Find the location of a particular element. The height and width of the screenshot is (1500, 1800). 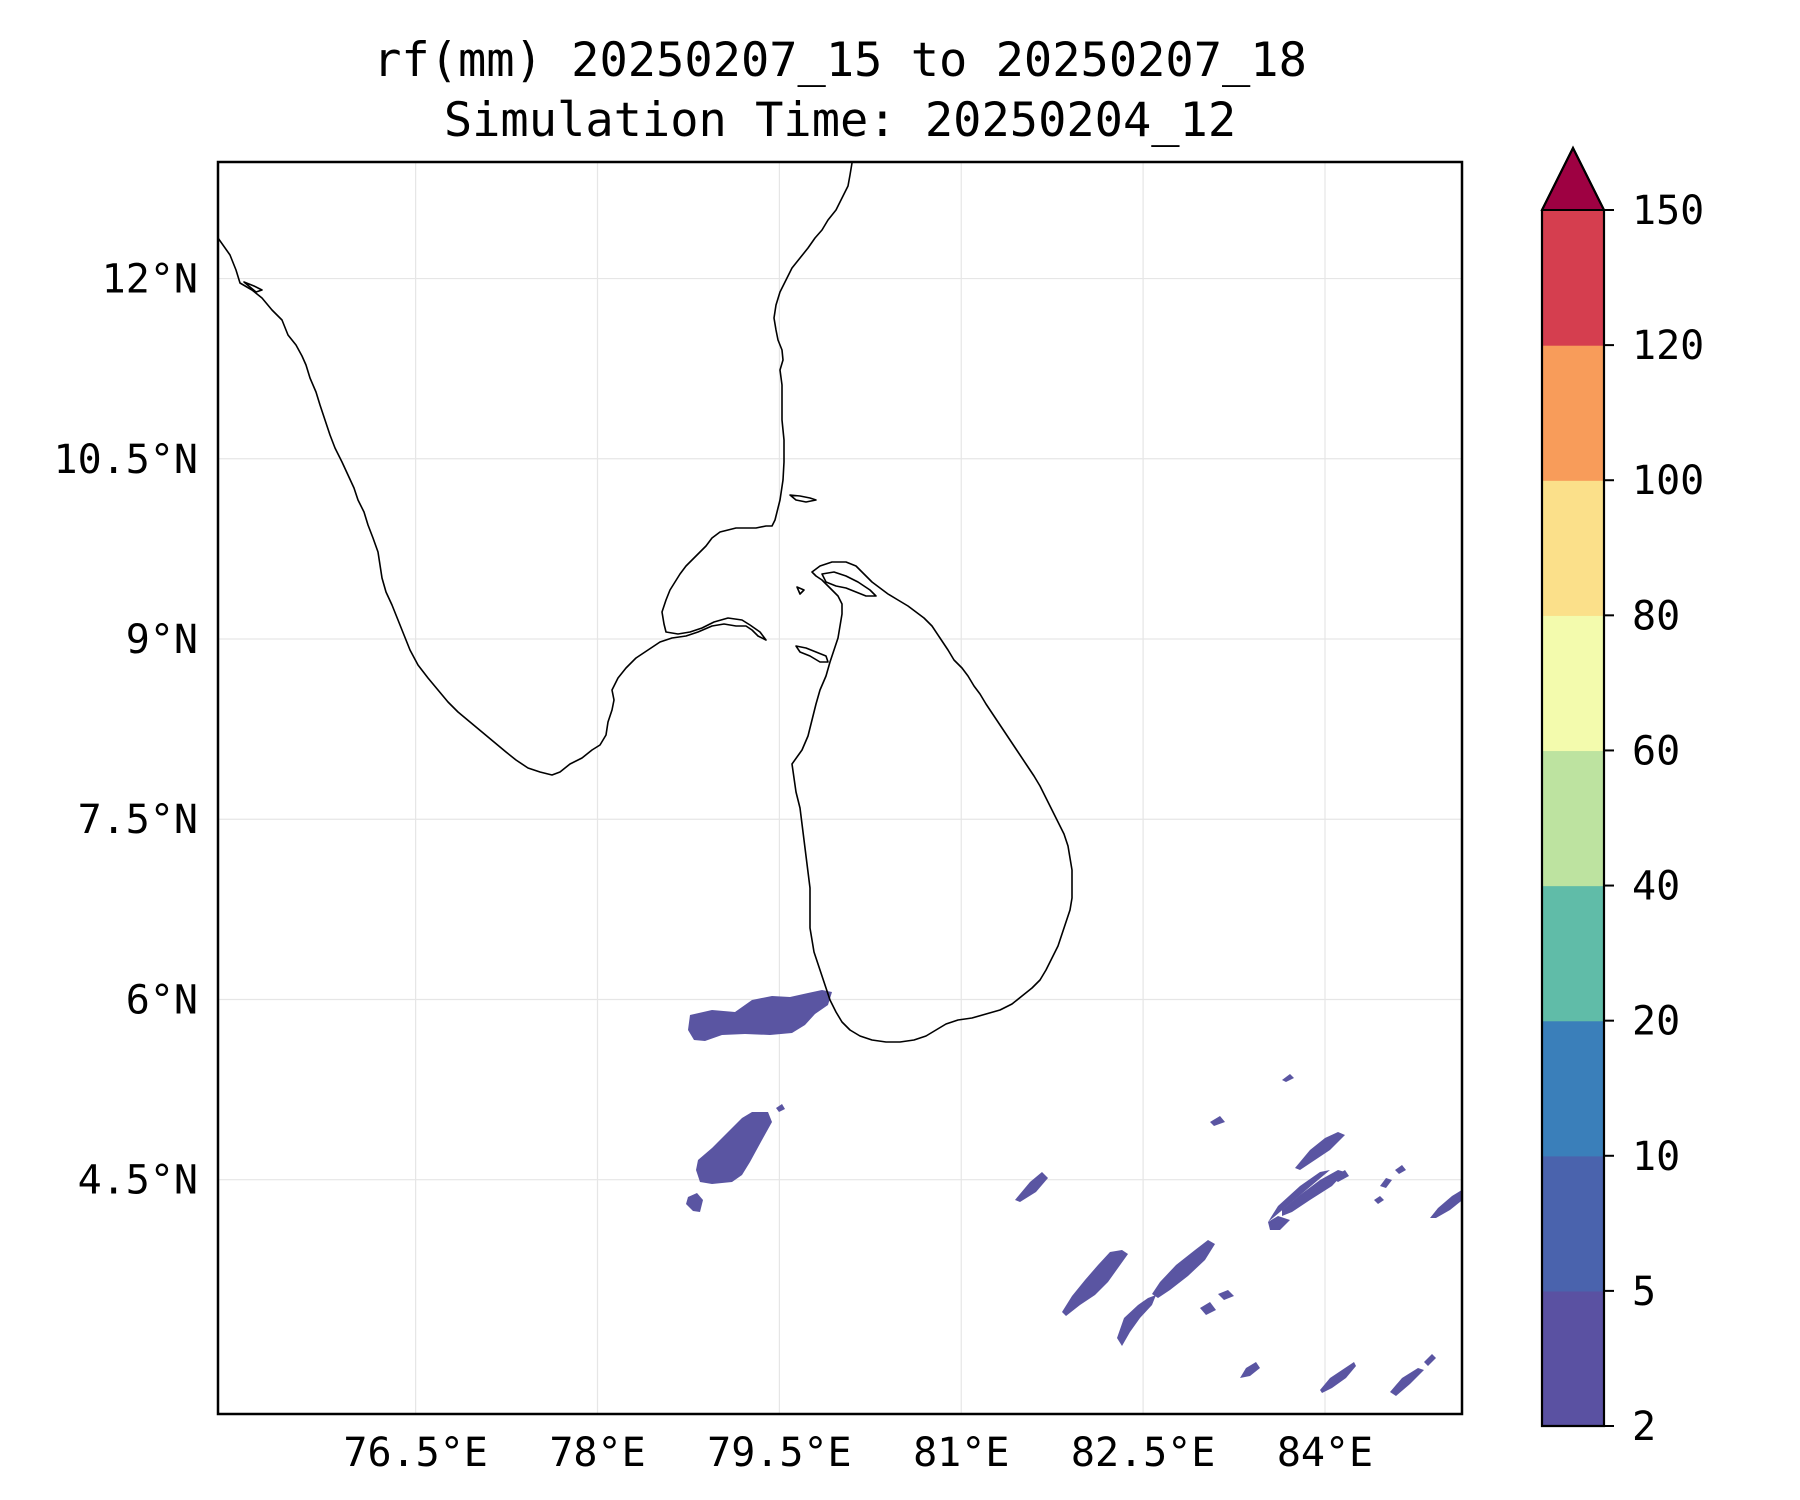

colorbar-tick-label: 5 is located at coordinates (1644, 1292).